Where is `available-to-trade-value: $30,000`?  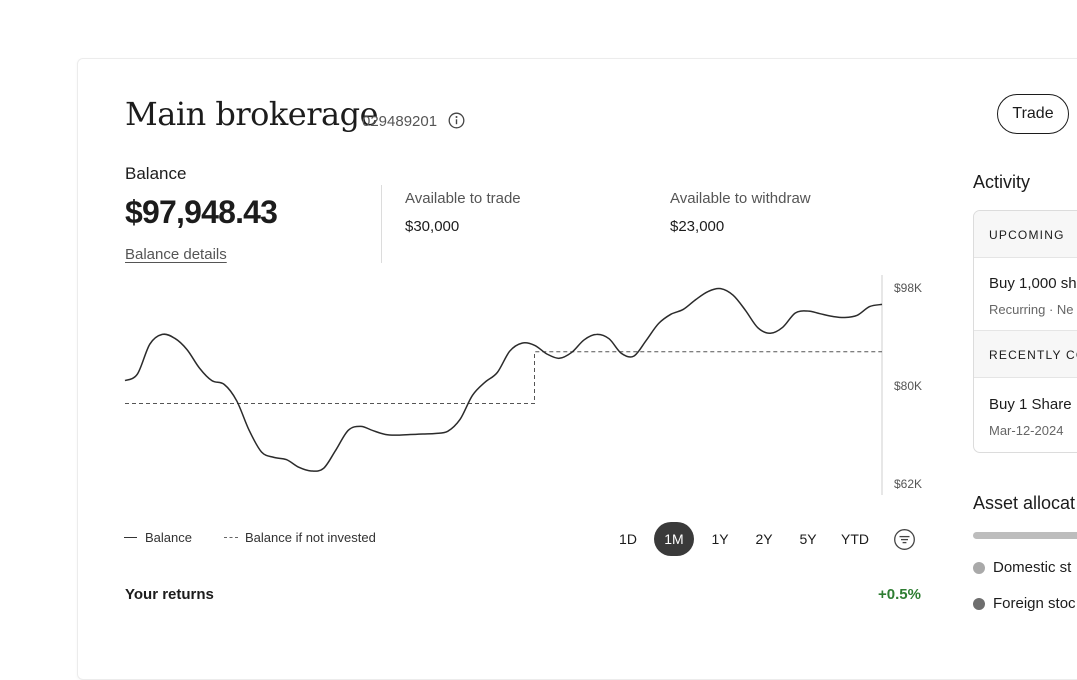
available-to-trade-value: $30,000 is located at coordinates (432, 226).